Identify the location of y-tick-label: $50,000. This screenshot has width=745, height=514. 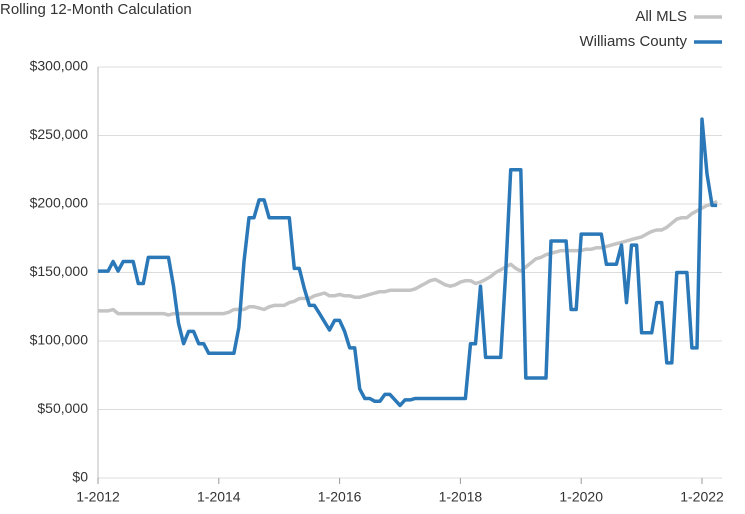
(62, 408).